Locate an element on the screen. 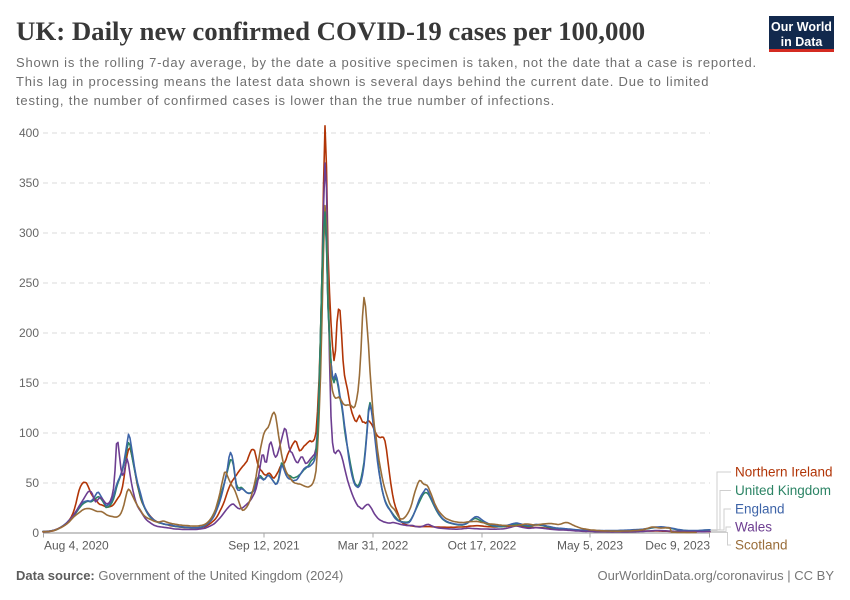 The width and height of the screenshot is (850, 600). svg-text: England is located at coordinates (760, 509).